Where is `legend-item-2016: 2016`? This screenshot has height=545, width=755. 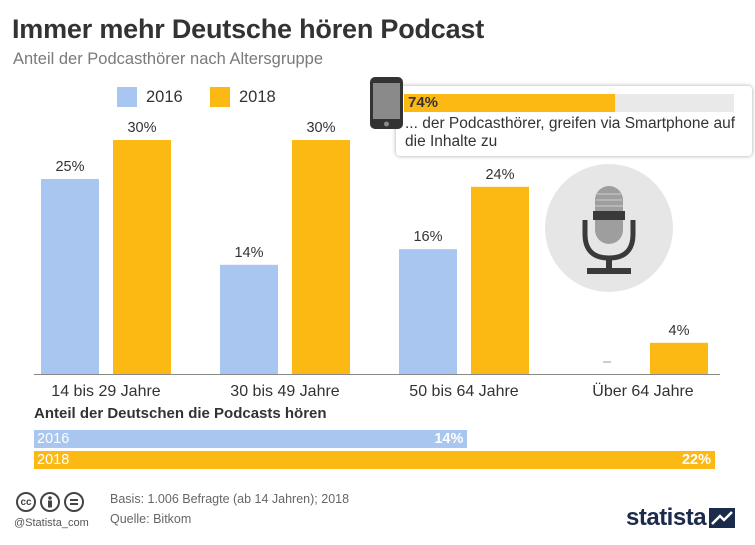
legend-item-2016: 2016 is located at coordinates (150, 97).